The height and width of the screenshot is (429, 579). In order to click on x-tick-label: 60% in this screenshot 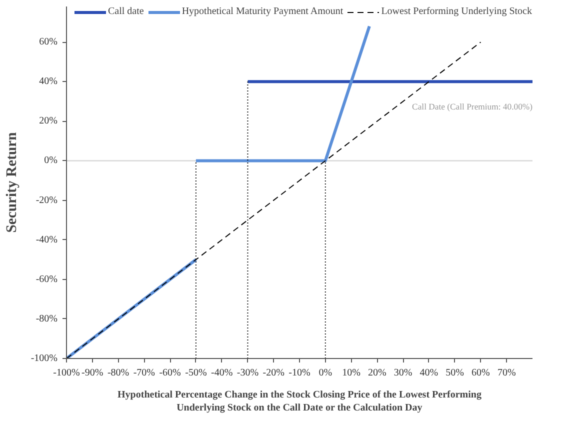, I will do `click(481, 373)`.